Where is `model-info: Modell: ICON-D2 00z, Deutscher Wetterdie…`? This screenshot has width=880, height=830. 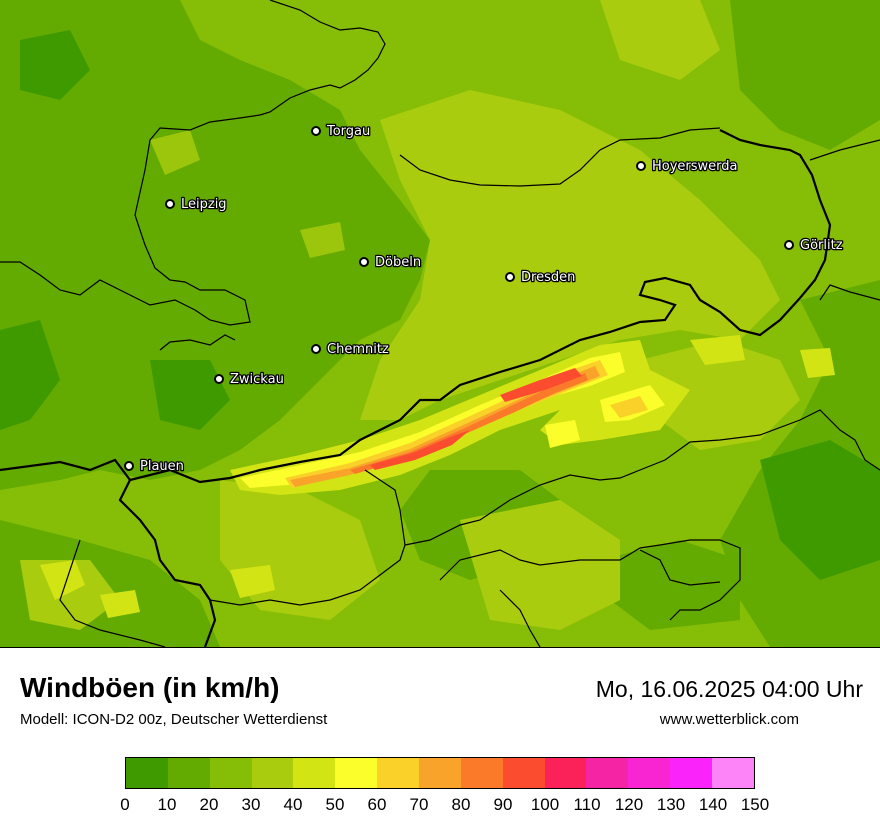
model-info: Modell: ICON-D2 00z, Deutscher Wetterdie… is located at coordinates (174, 719).